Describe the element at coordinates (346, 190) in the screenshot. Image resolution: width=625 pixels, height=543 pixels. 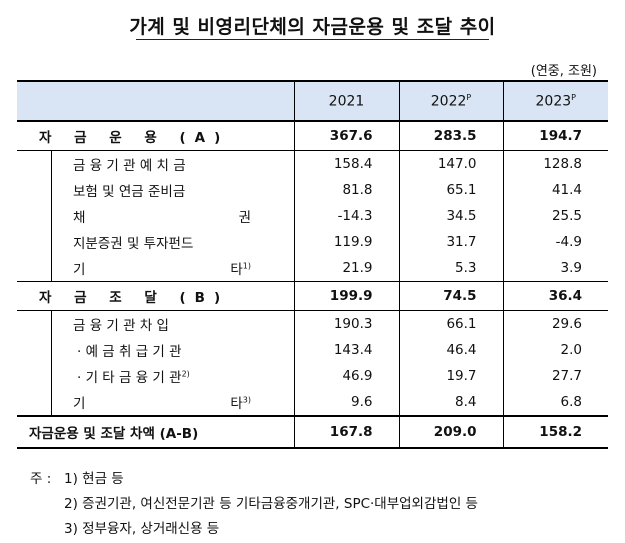
I see `cell-2021: 81.8` at that location.